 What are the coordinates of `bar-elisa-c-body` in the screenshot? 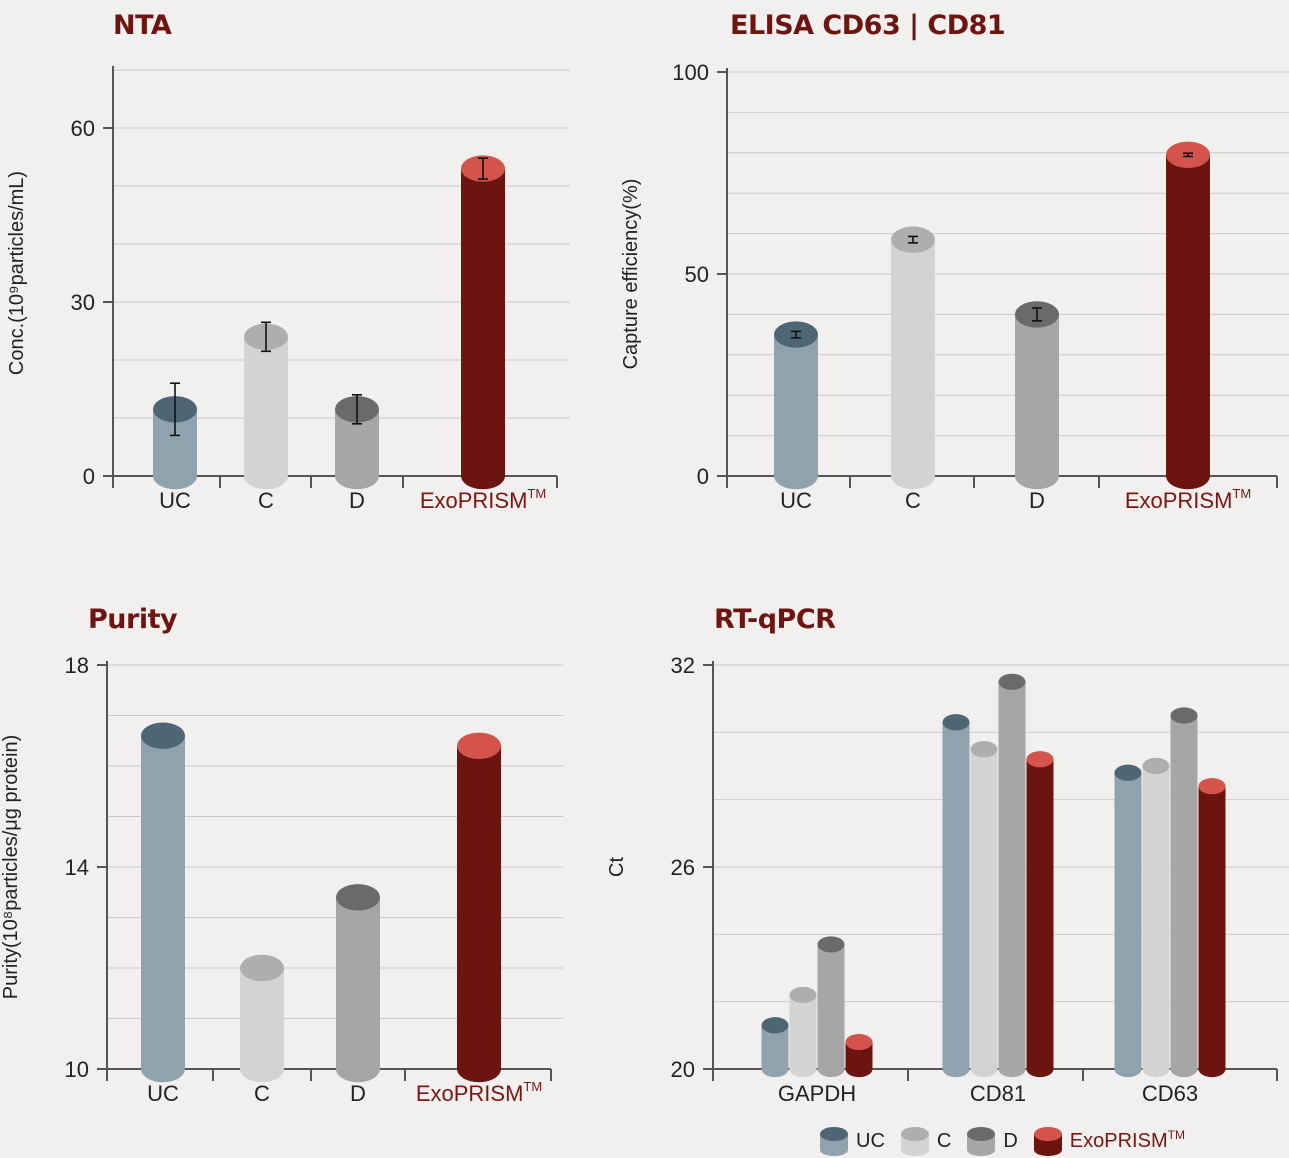 It's located at (913, 357).